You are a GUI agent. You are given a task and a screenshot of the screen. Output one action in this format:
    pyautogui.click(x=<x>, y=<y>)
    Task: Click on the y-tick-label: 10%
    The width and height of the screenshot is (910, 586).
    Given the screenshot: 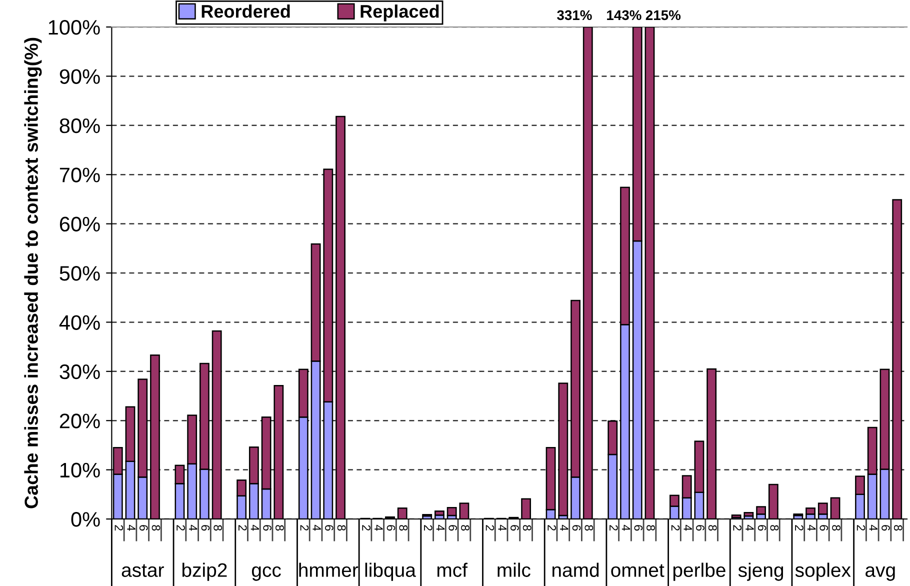 What is the action you would take?
    pyautogui.click(x=80, y=470)
    